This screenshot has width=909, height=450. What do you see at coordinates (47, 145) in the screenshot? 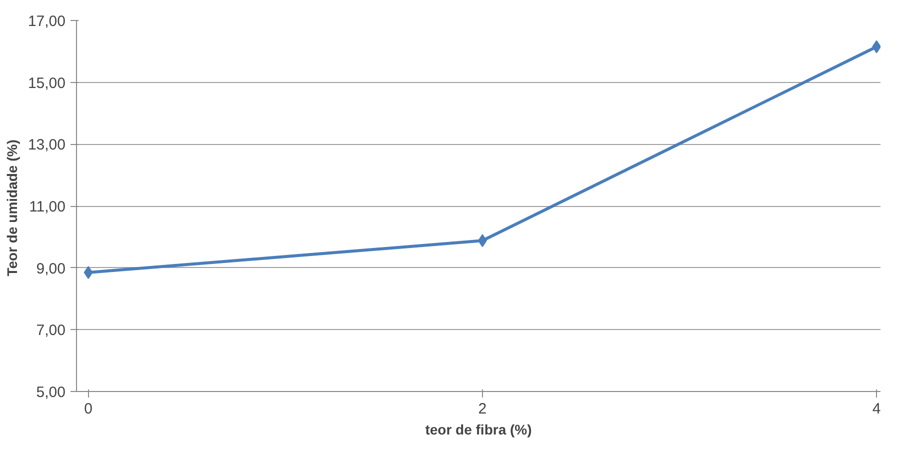
I see `y-tick-label: 13,00` at bounding box center [47, 145].